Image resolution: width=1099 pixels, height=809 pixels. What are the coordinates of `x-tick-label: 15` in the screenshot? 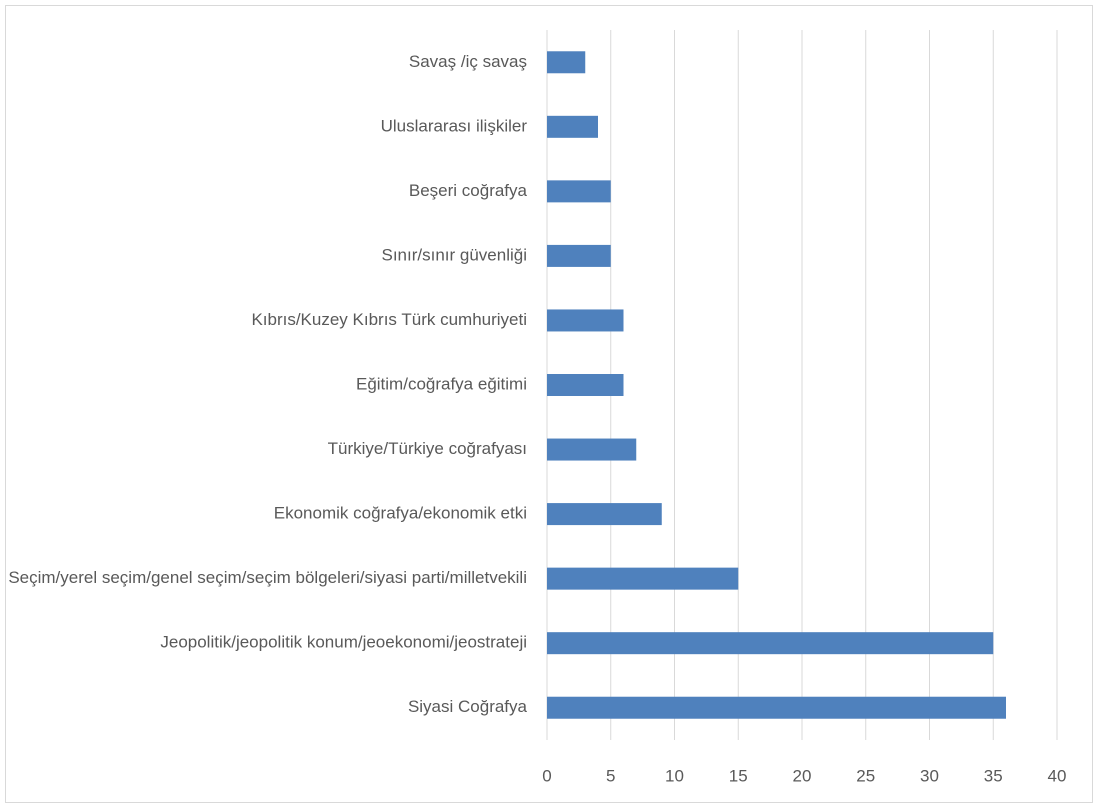 It's located at (738, 775).